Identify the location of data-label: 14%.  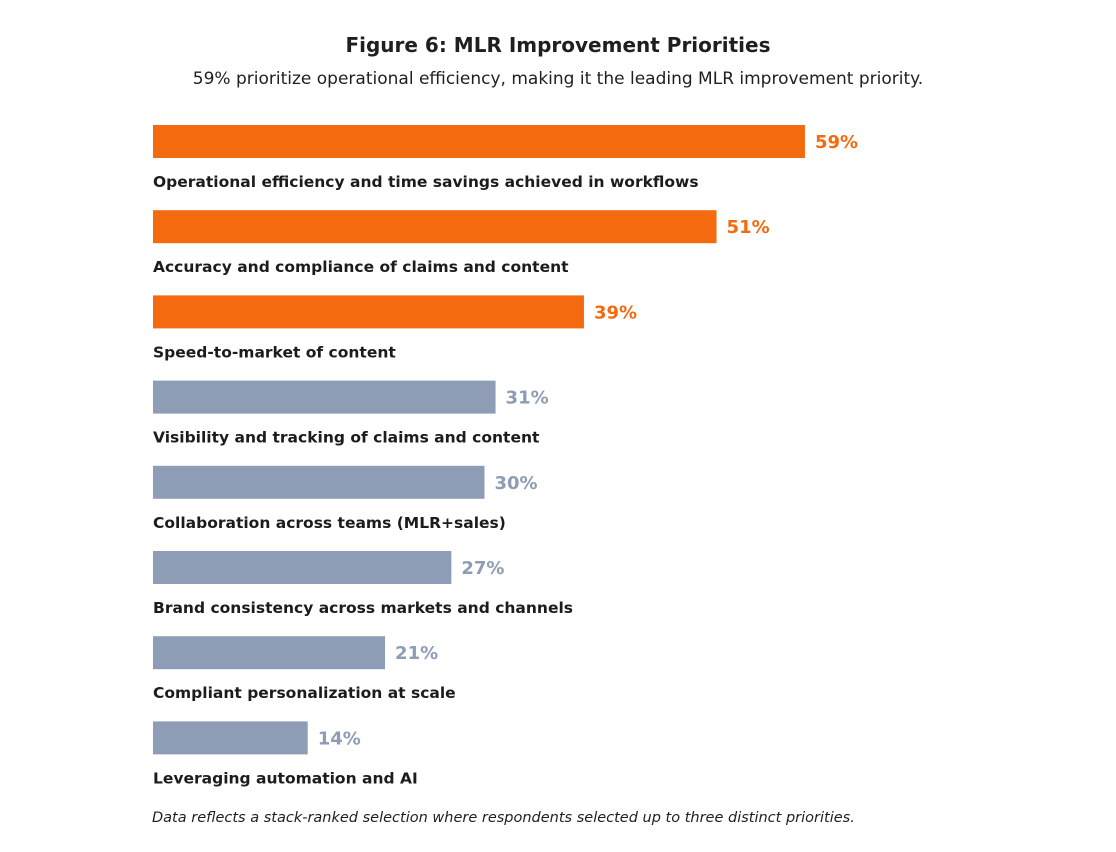
(339, 738).